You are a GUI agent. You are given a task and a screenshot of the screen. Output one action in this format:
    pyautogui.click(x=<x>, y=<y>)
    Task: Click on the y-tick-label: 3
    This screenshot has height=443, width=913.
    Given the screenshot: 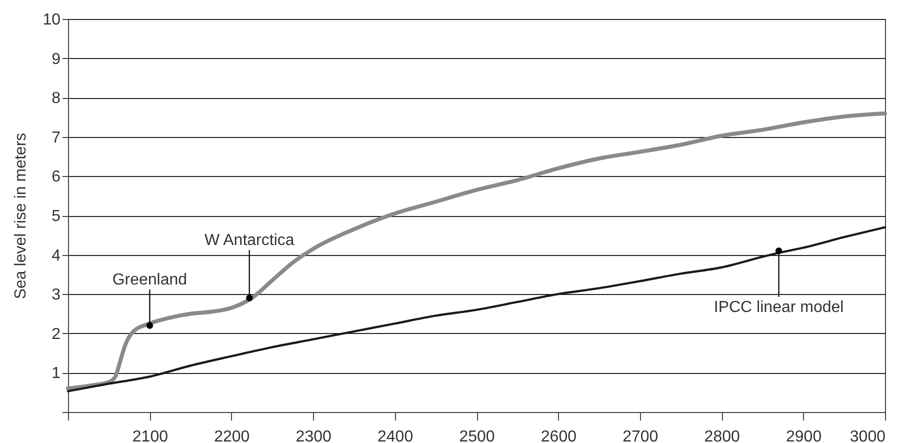 What is the action you would take?
    pyautogui.click(x=56, y=295)
    